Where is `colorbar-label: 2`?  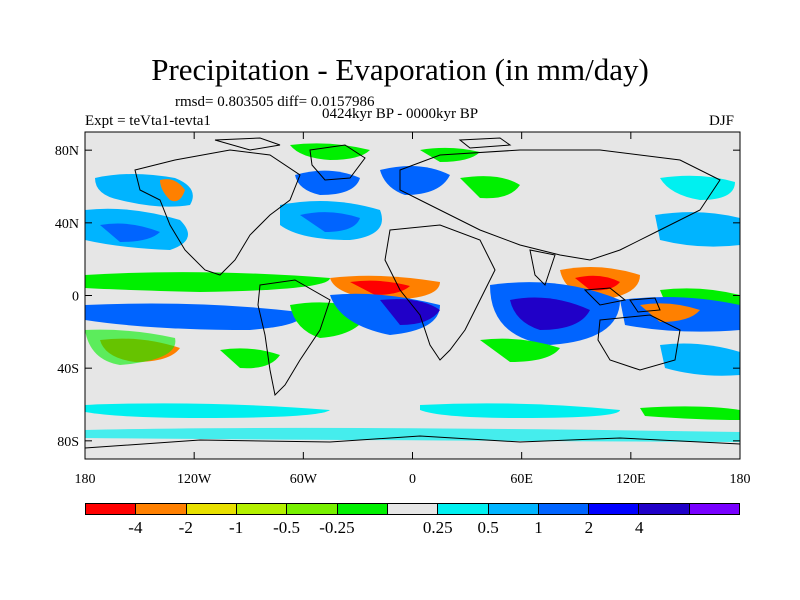 colorbar-label: 2 is located at coordinates (589, 527).